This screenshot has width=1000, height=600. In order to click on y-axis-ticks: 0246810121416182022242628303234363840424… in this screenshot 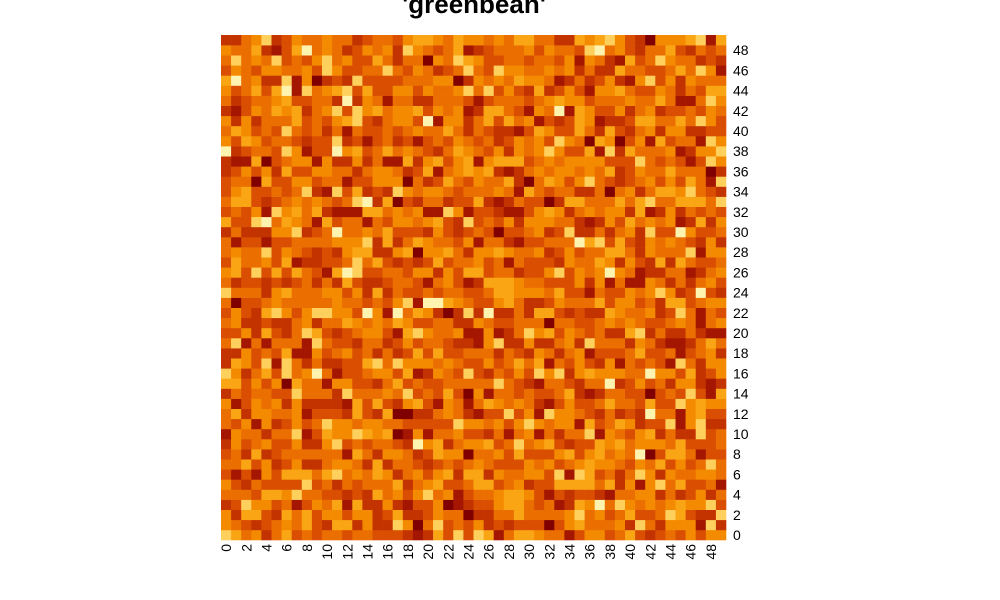, I will do `click(741, 292)`.